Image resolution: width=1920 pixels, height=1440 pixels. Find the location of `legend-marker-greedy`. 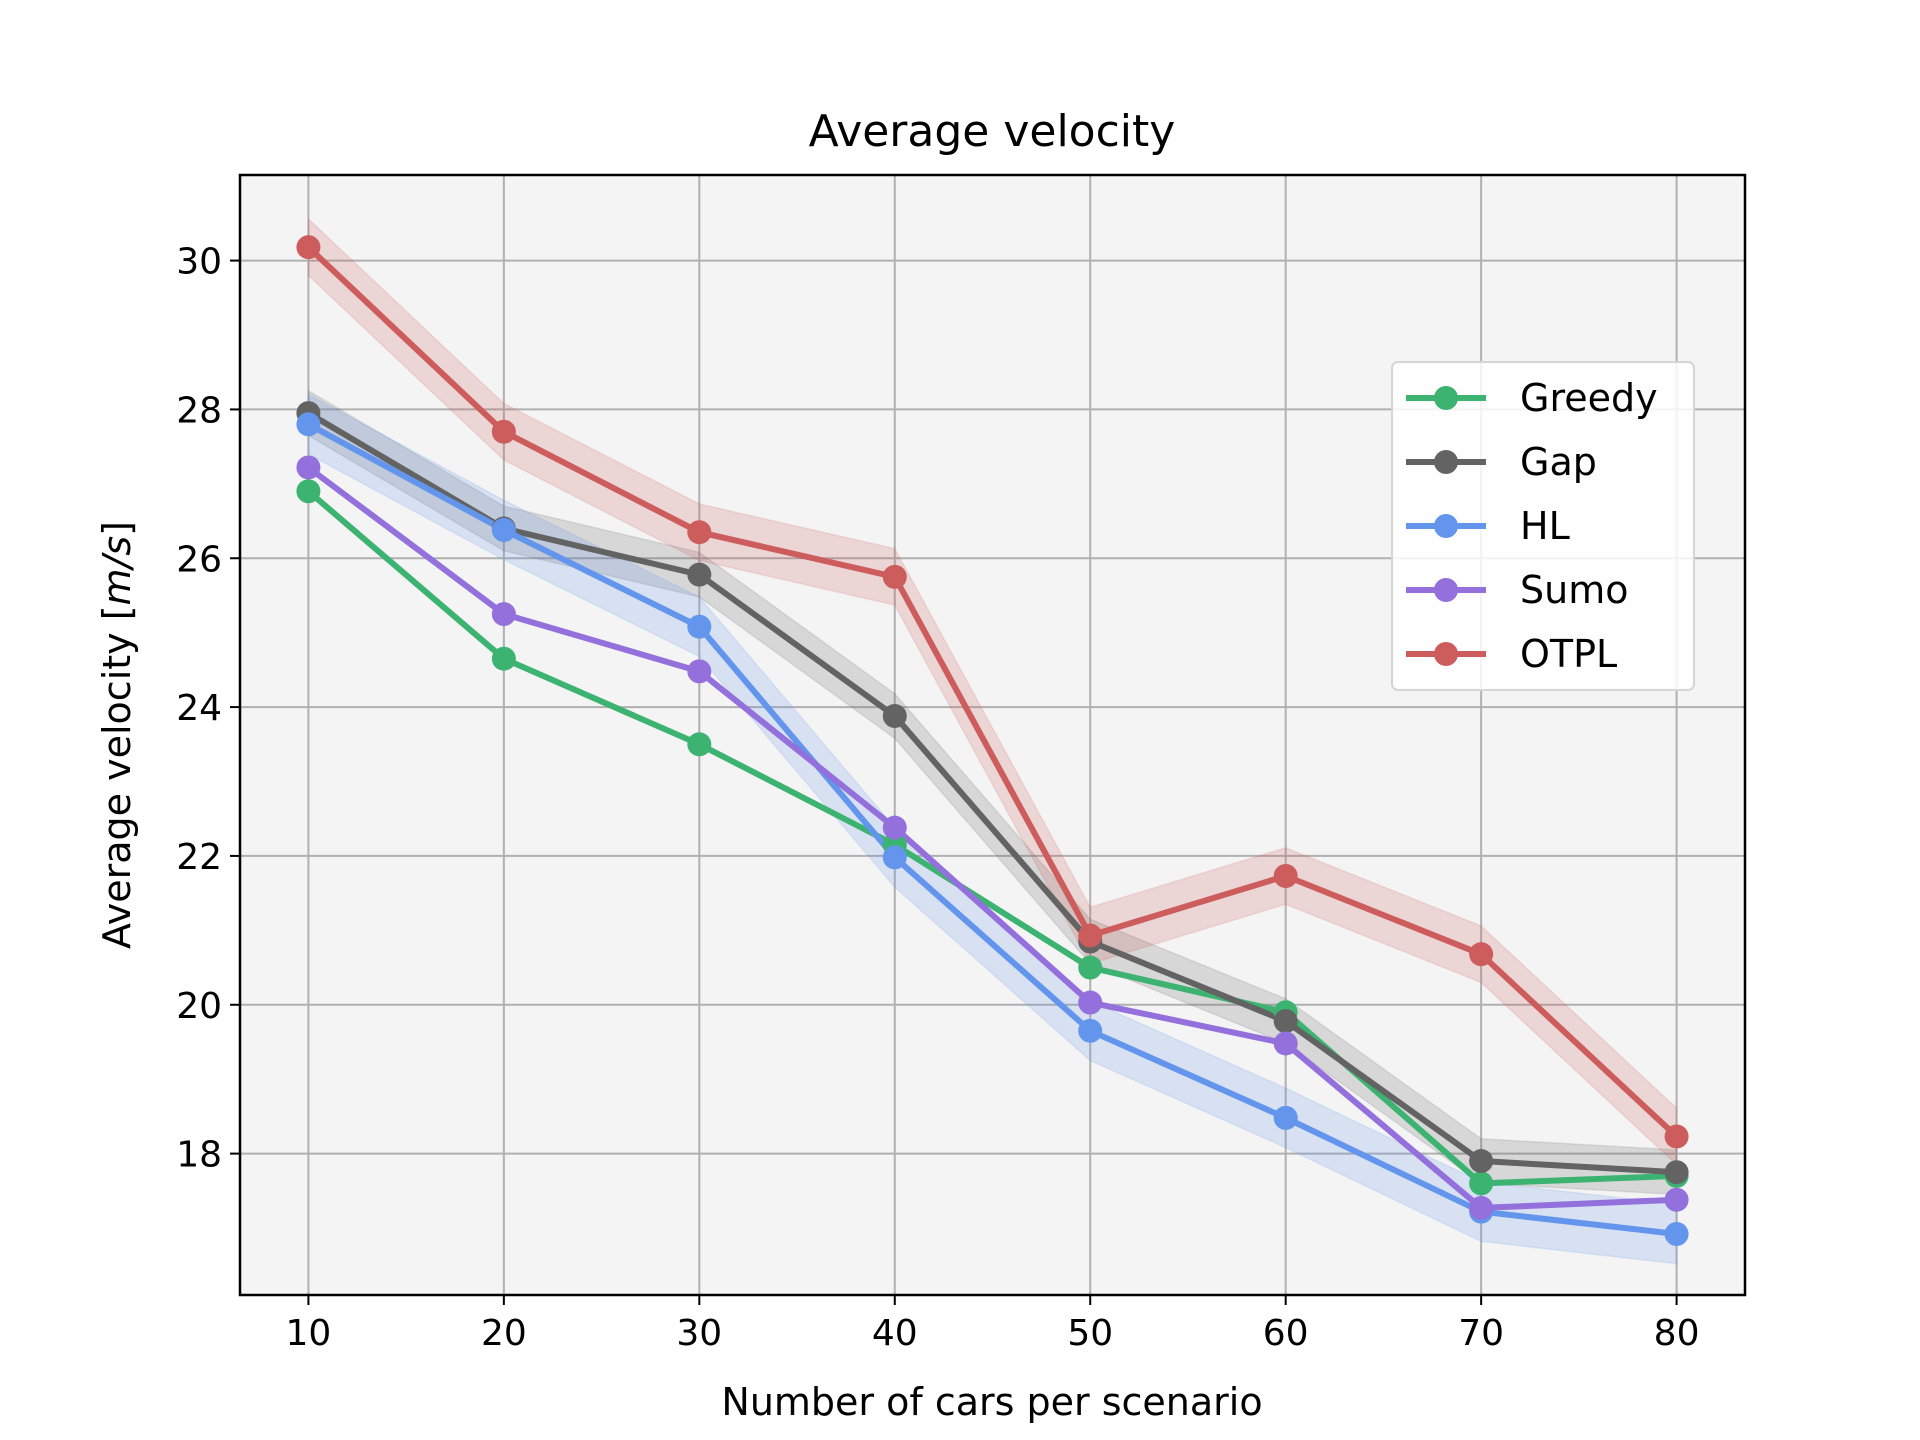

legend-marker-greedy is located at coordinates (1446, 398).